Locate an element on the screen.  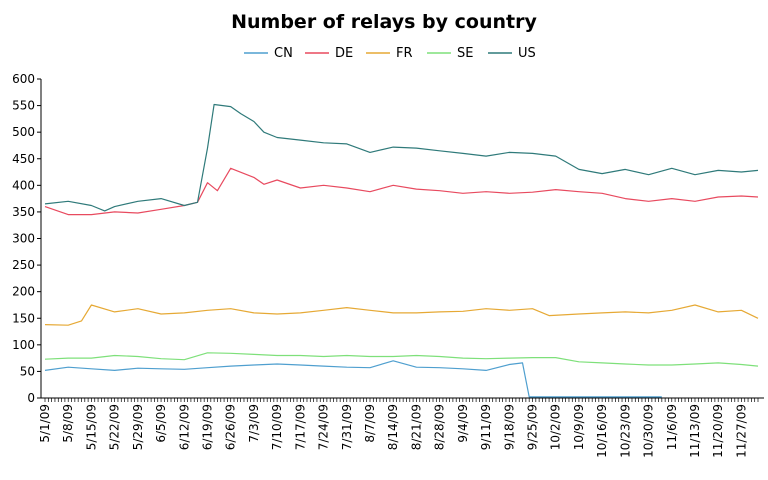
x-tick-label: 9/18/09 is located at coordinates (509, 427).